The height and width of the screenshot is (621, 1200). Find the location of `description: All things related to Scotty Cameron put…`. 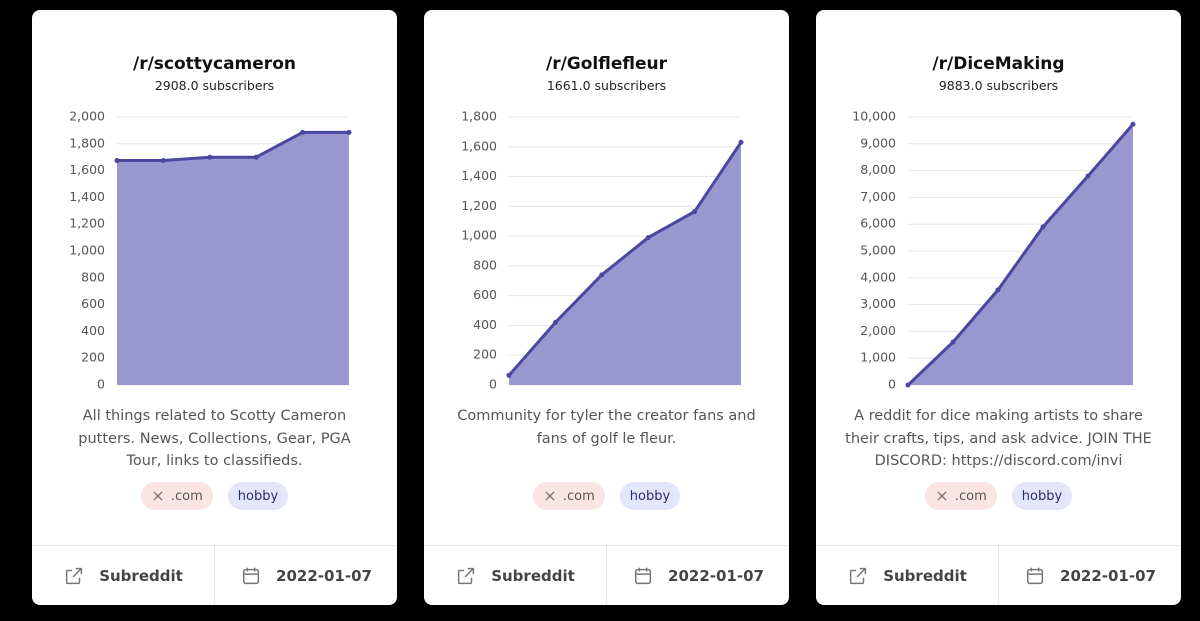

description: All things related to Scotty Cameron put… is located at coordinates (214, 438).